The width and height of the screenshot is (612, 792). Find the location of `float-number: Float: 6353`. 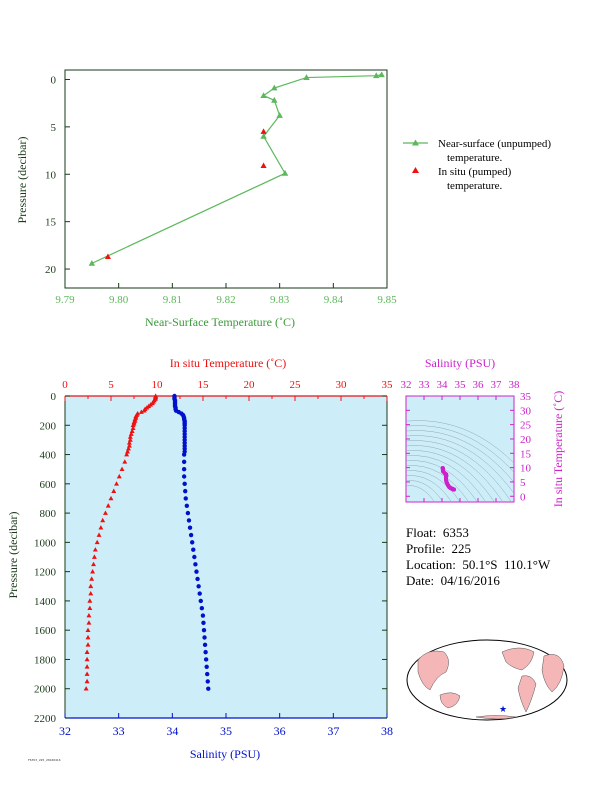

float-number: Float: 6353 is located at coordinates (437, 532).